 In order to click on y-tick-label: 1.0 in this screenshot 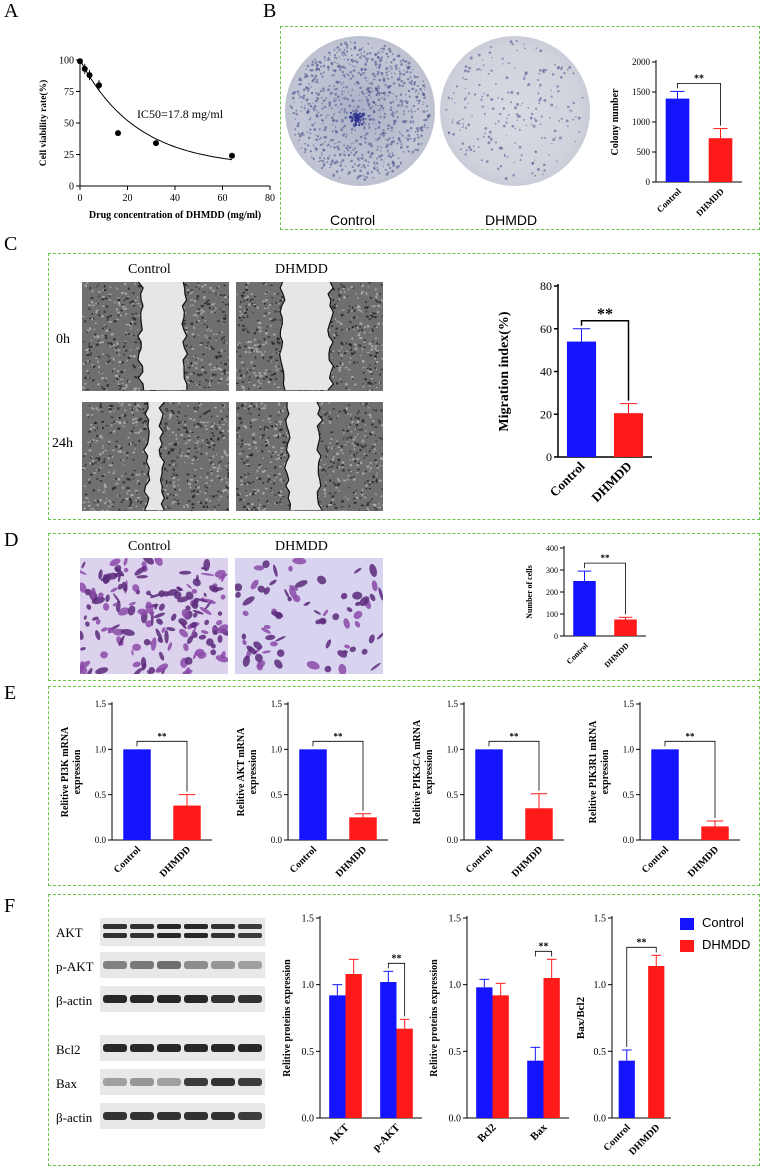, I will do `click(101, 749)`.